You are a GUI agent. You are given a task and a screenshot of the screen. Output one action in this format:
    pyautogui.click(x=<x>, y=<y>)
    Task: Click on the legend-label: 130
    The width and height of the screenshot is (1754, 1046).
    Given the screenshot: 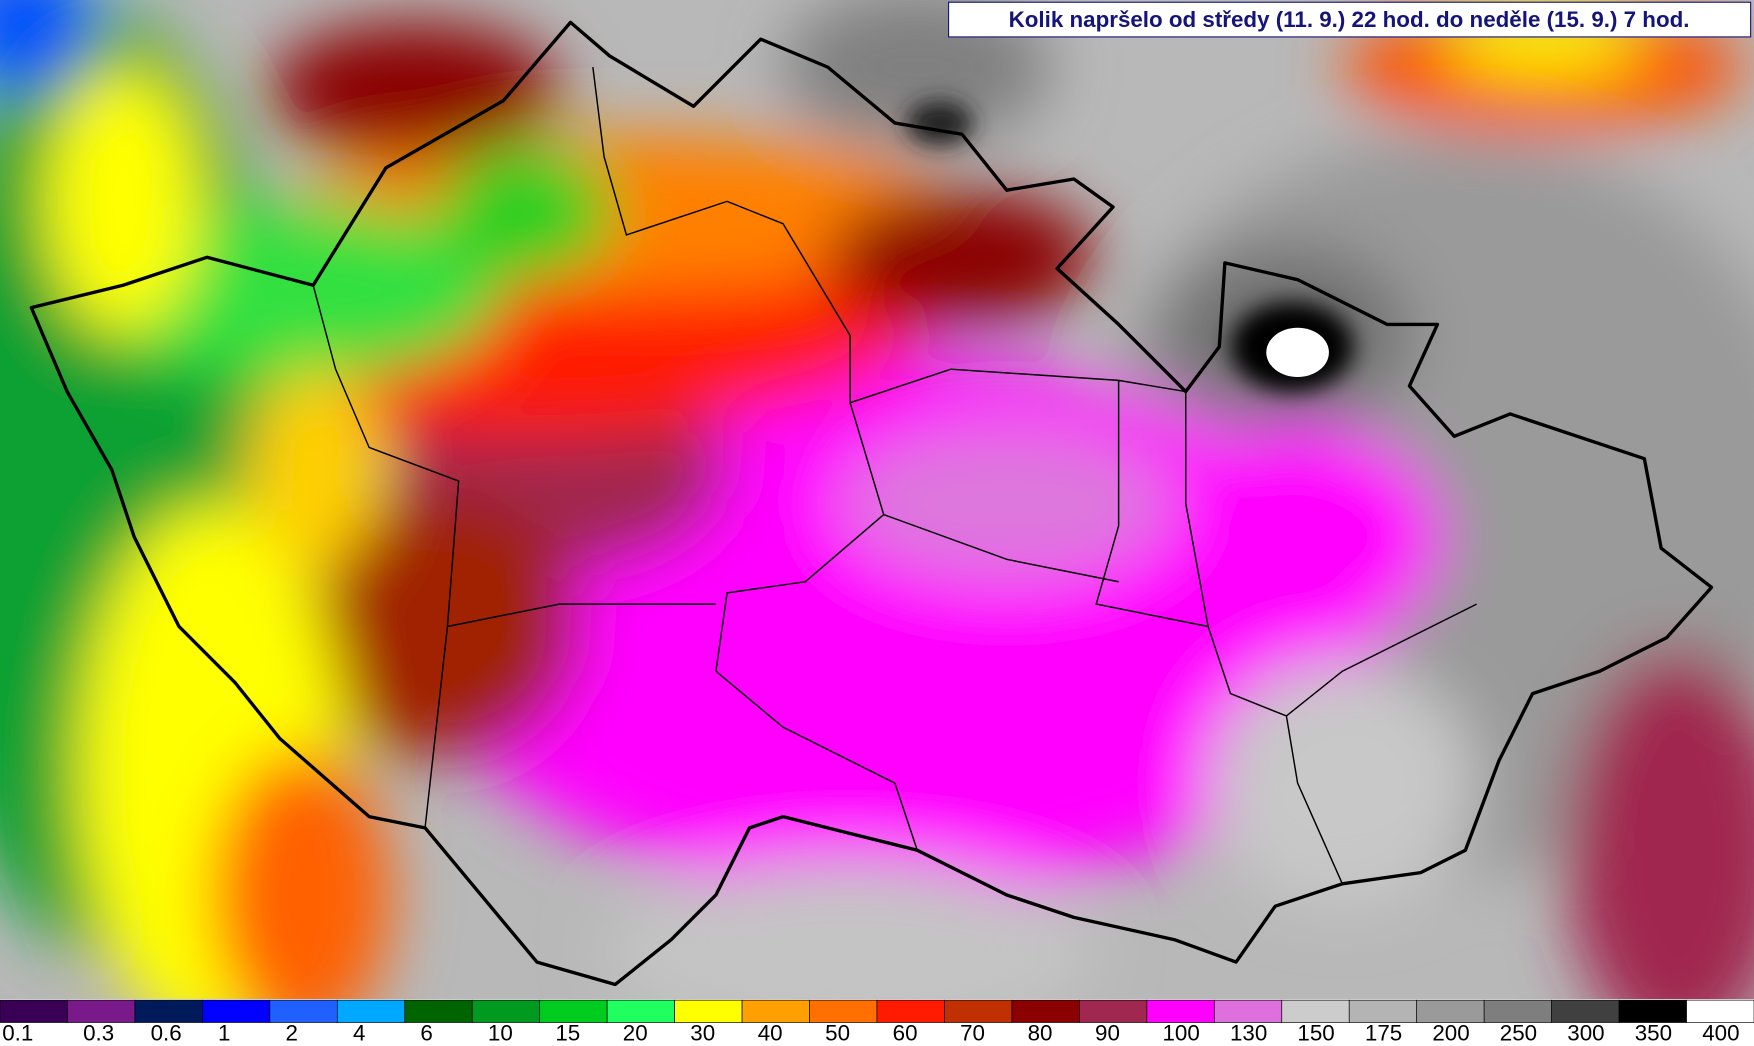 What is the action you would take?
    pyautogui.click(x=1248, y=1032)
    